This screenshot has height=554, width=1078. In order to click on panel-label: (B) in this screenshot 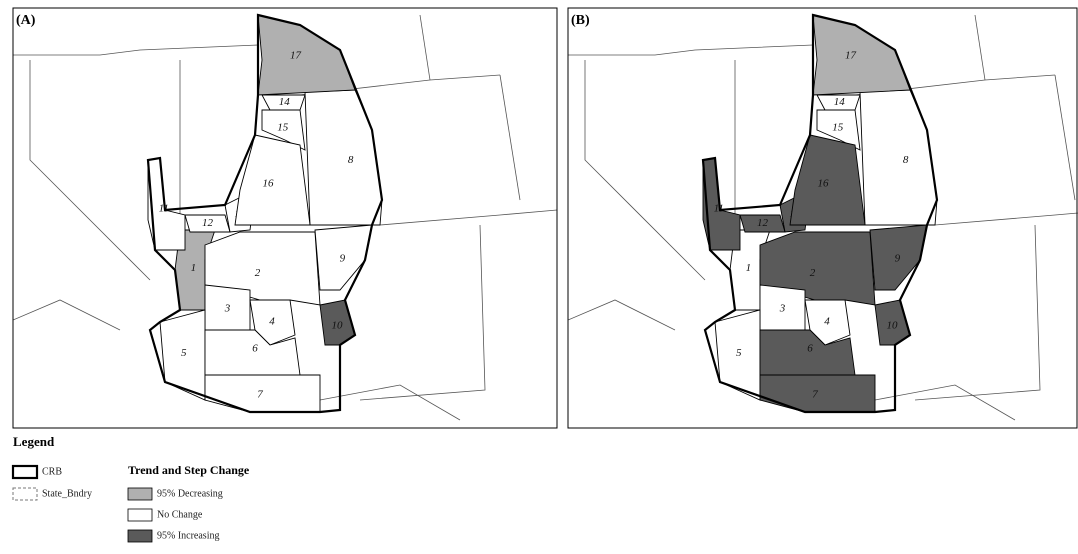, I will do `click(580, 20)`.